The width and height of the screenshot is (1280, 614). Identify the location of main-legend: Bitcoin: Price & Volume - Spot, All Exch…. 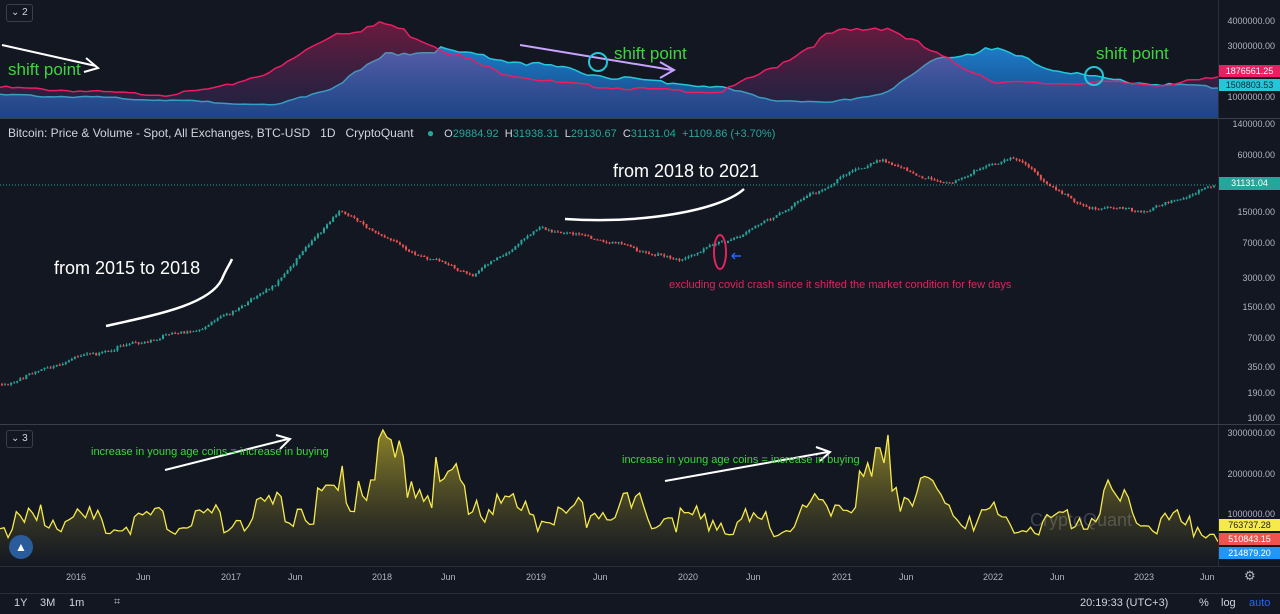
(391, 133).